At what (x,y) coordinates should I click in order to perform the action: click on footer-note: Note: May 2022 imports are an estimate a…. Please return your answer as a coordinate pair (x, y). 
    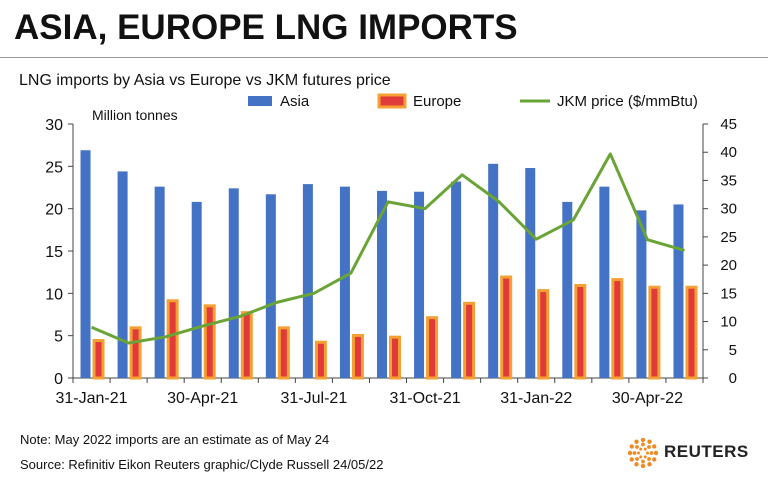
    Looking at the image, I should click on (175, 439).